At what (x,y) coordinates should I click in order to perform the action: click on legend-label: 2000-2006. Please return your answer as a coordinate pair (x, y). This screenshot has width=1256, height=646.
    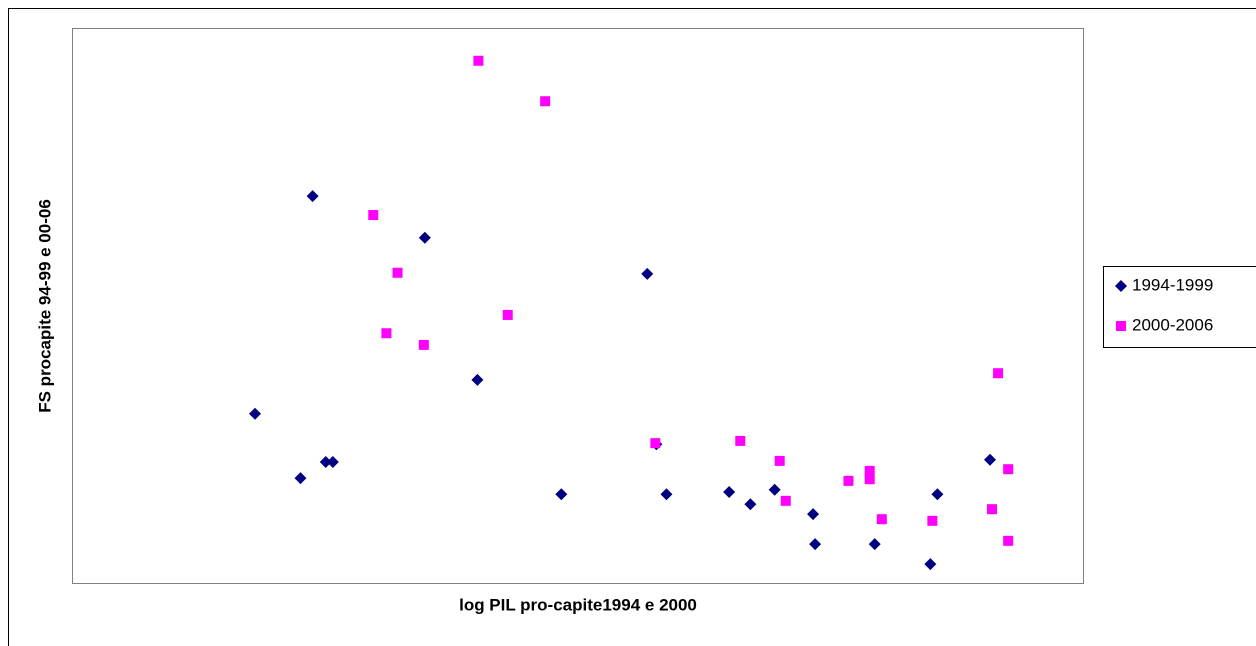
    Looking at the image, I should click on (1172, 324).